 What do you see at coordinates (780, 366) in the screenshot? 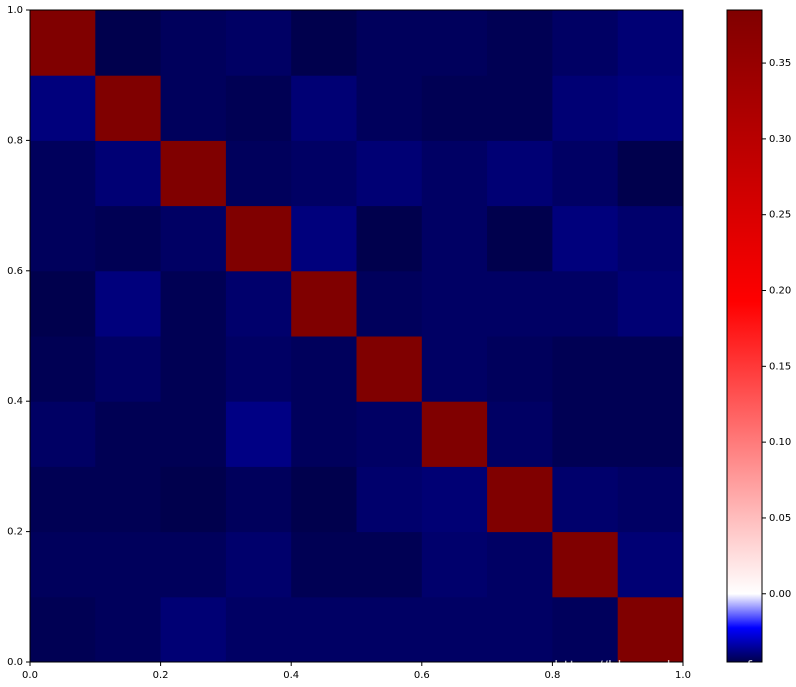
I see `colorbar-tick-label: 0.15` at bounding box center [780, 366].